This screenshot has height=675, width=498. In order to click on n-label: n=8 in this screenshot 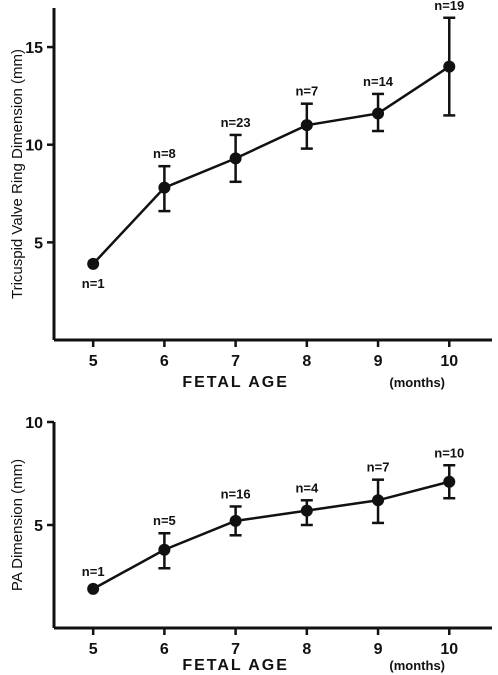, I will do `click(164, 153)`.